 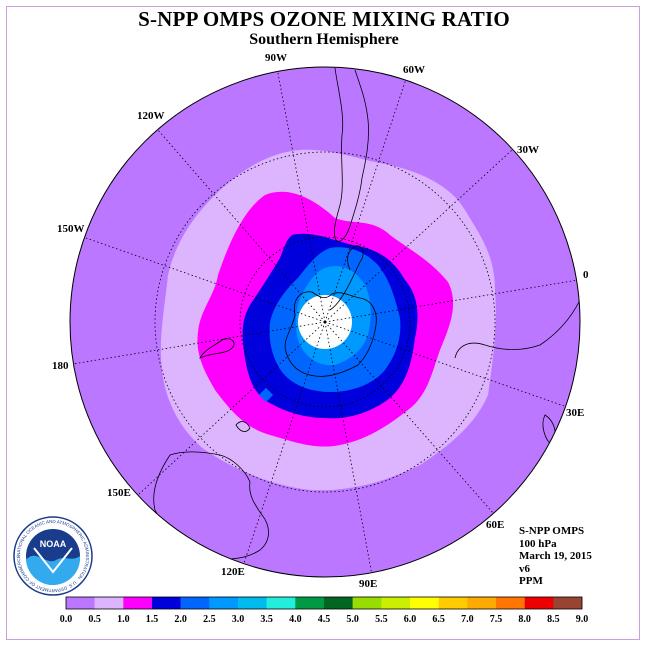 What do you see at coordinates (217, 348) in the screenshot?
I see `coast-new-zealand` at bounding box center [217, 348].